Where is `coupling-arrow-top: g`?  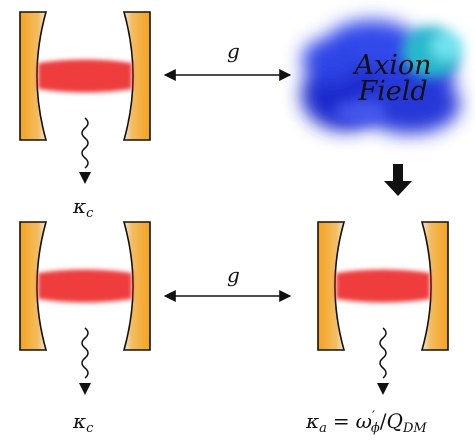 coupling-arrow-top: g is located at coordinates (227, 60).